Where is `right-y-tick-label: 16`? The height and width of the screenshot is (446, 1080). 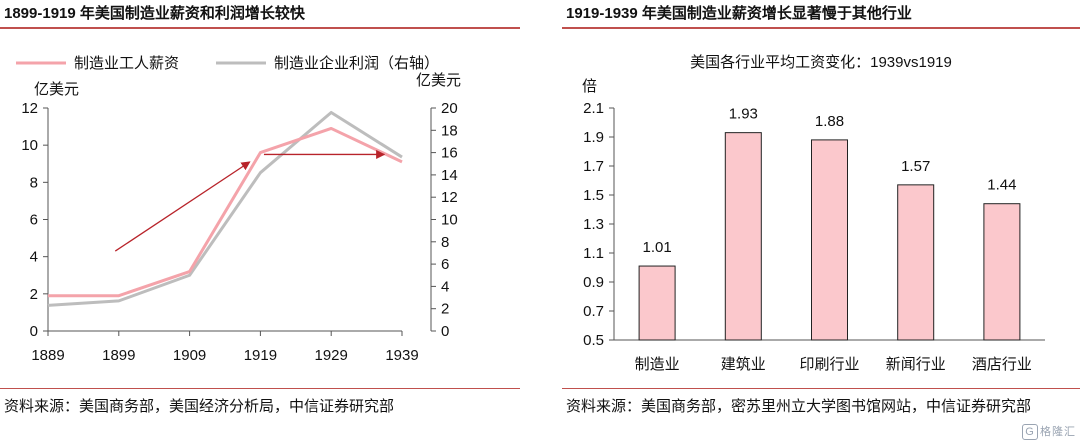
right-y-tick-label: 16 is located at coordinates (449, 153).